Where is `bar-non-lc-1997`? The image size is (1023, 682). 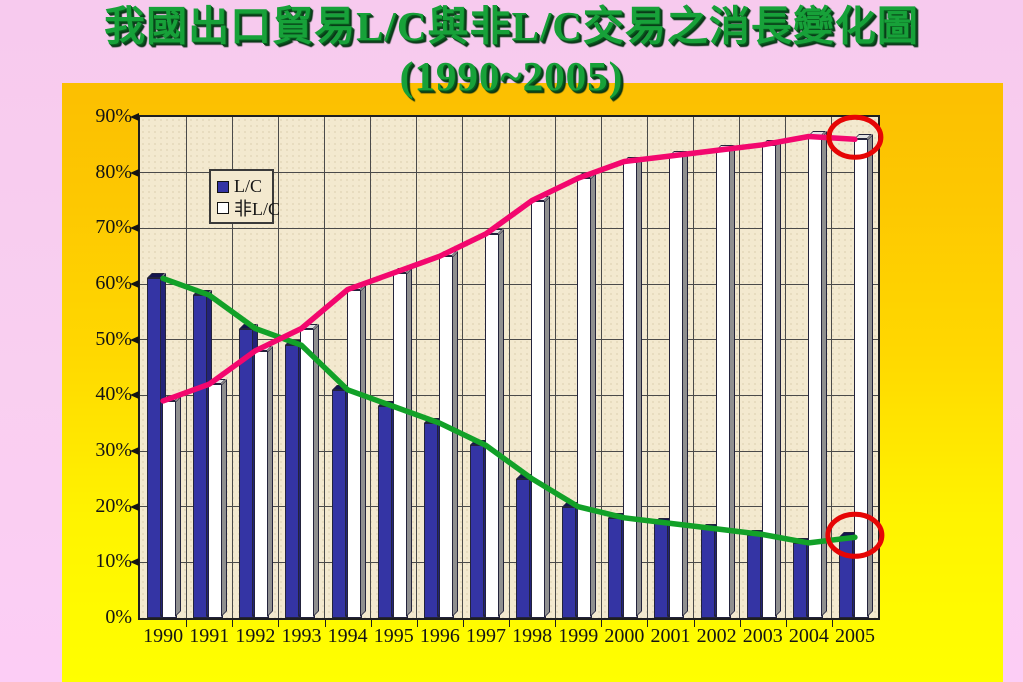
bar-non-lc-1997 is located at coordinates (494, 423).